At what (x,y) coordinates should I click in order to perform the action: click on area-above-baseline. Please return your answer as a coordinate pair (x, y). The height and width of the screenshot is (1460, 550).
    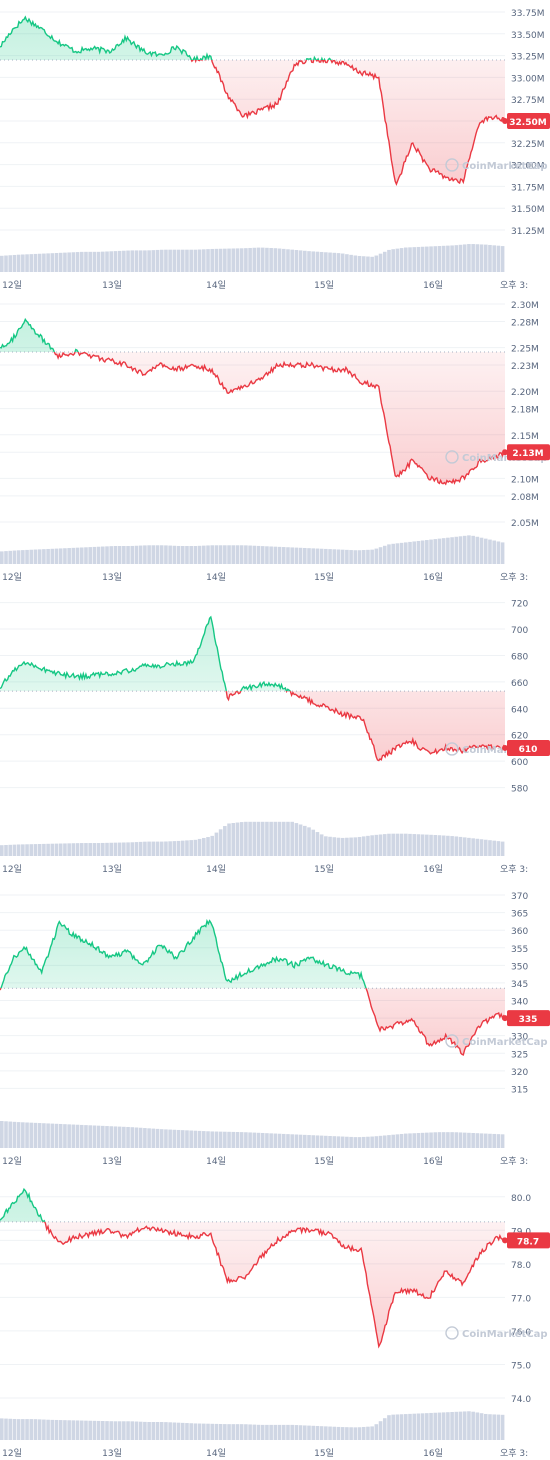
    Looking at the image, I should click on (22, 1205).